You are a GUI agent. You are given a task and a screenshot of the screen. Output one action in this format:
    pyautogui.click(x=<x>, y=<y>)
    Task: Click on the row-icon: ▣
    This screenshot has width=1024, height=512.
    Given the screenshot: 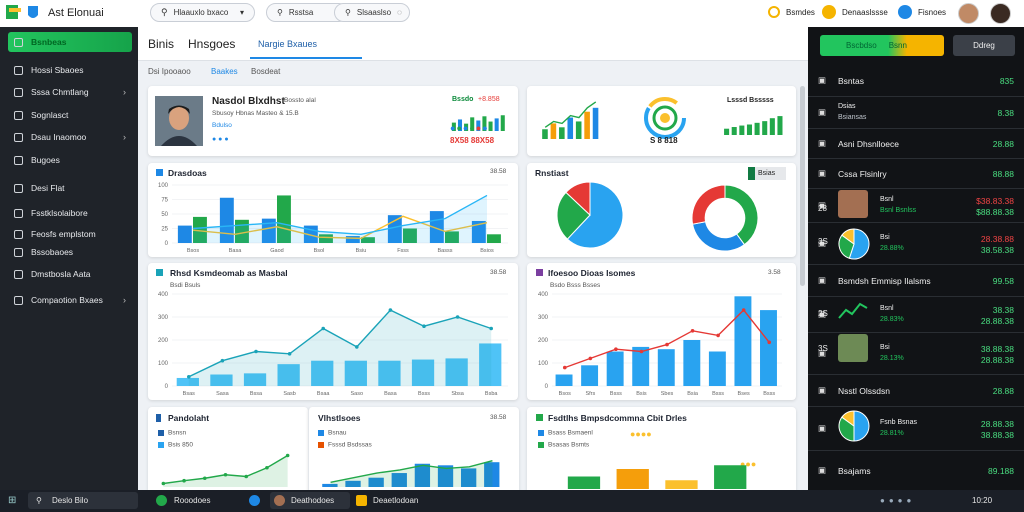 What is the action you would take?
    pyautogui.click(x=822, y=205)
    